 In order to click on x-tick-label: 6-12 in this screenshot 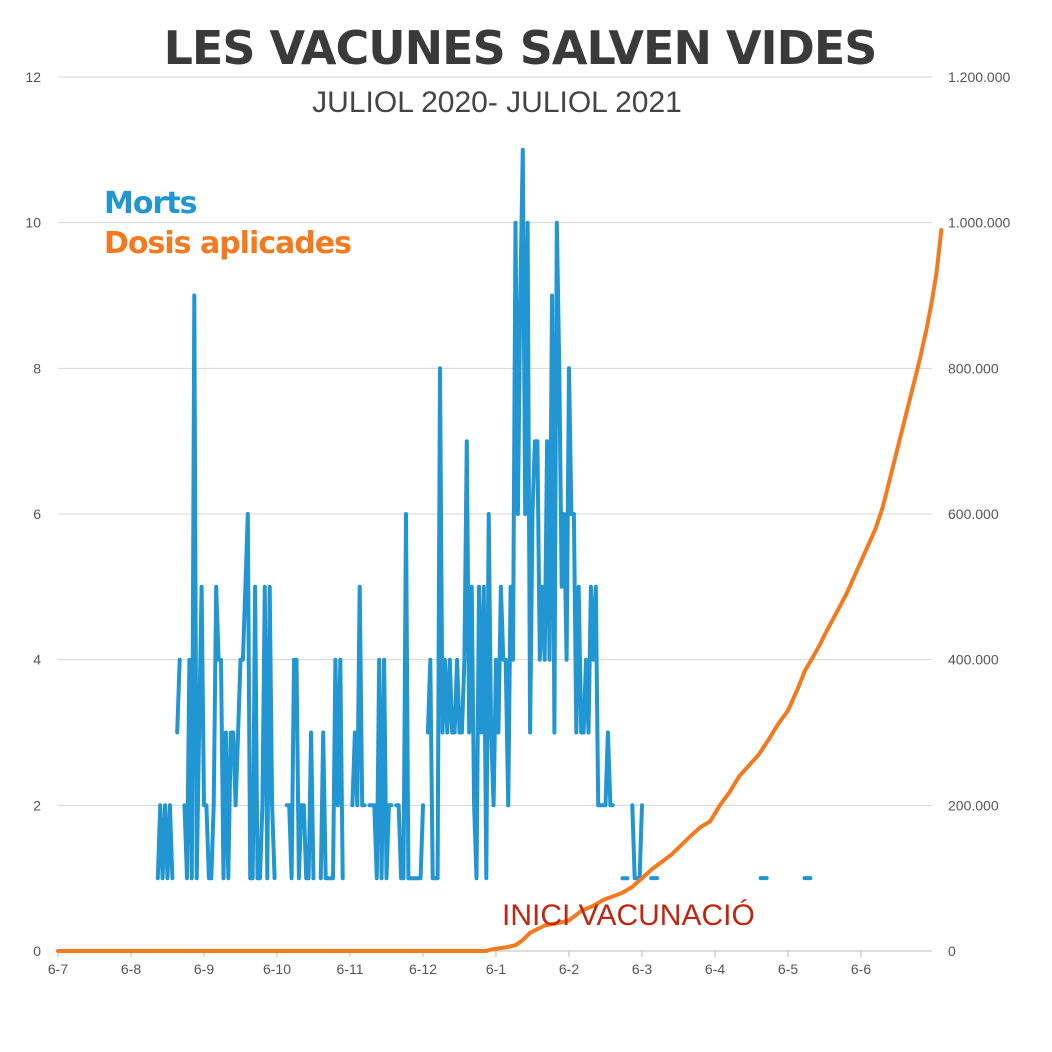, I will do `click(423, 969)`.